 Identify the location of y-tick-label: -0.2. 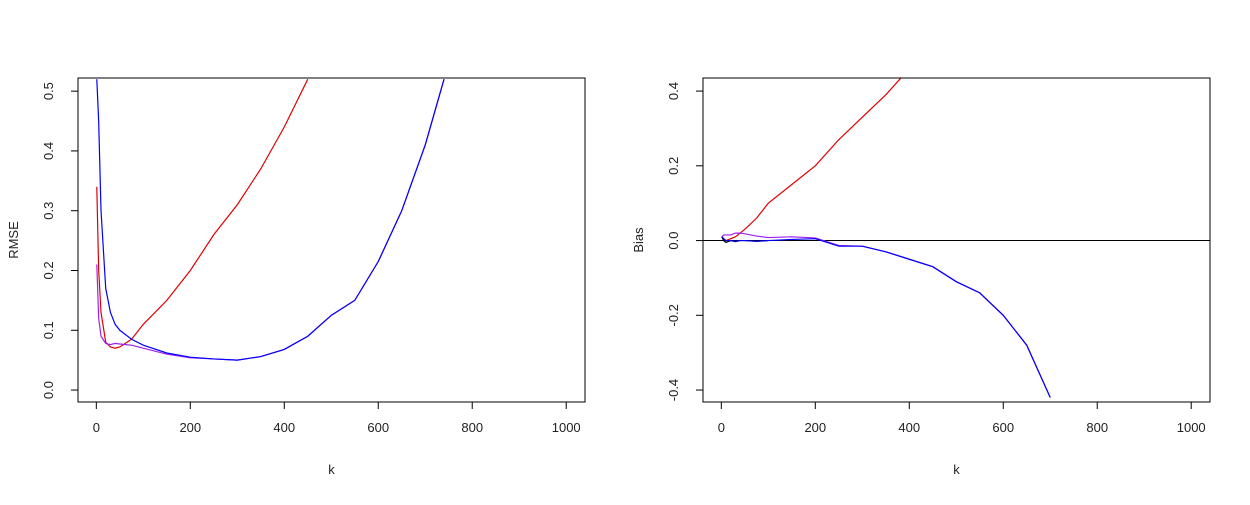
(673, 315).